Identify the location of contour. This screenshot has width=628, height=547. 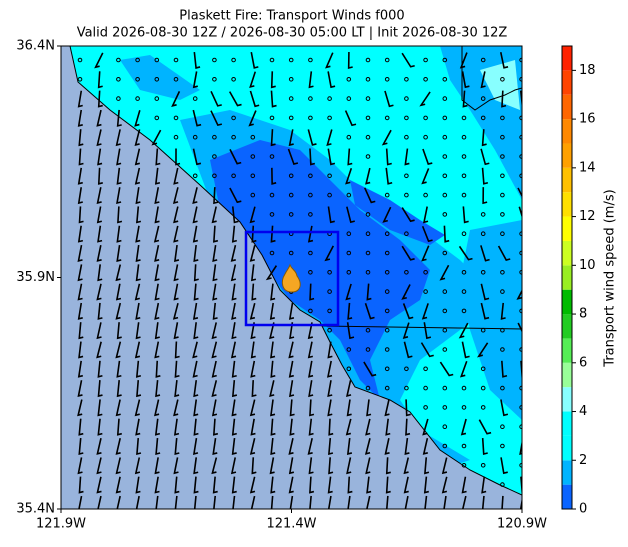
(160, 77).